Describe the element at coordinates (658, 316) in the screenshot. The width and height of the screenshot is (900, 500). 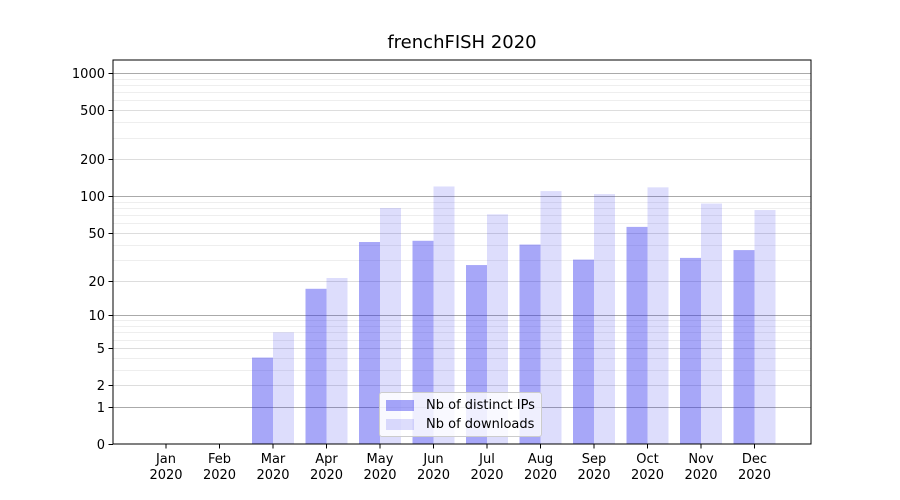
I see `bar-downloads-oct` at that location.